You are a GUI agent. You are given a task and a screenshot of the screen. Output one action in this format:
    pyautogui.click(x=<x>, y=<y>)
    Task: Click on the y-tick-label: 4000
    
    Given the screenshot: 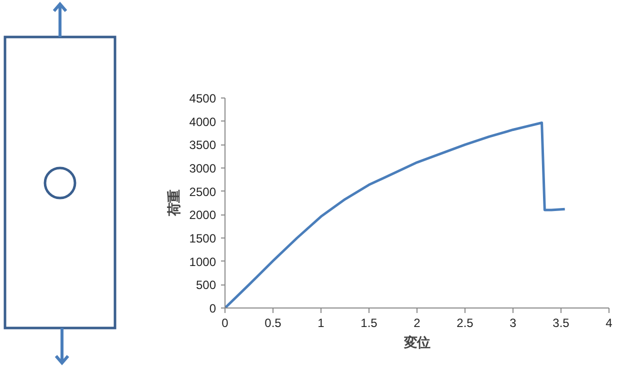 What is the action you would take?
    pyautogui.click(x=202, y=121)
    